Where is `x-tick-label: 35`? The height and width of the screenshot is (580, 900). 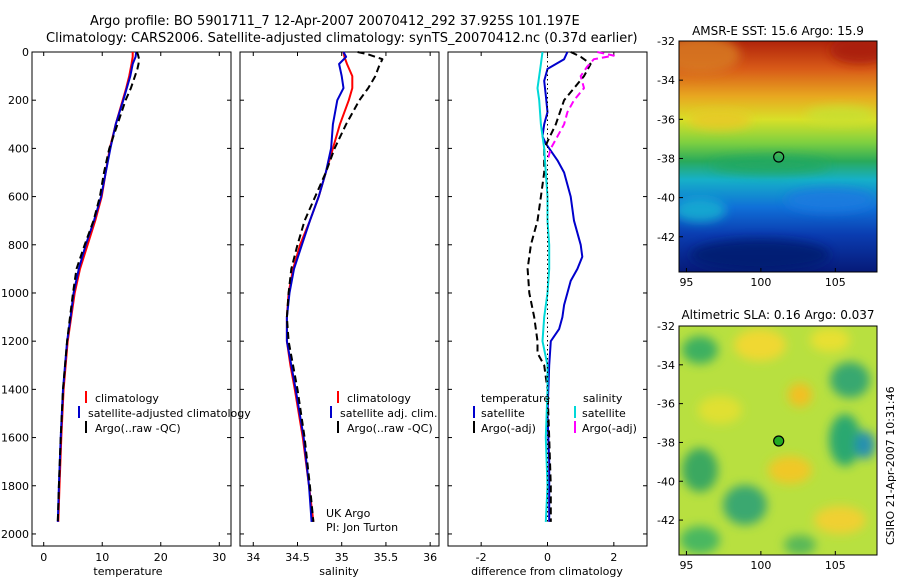 x-tick-label: 35 is located at coordinates (342, 557).